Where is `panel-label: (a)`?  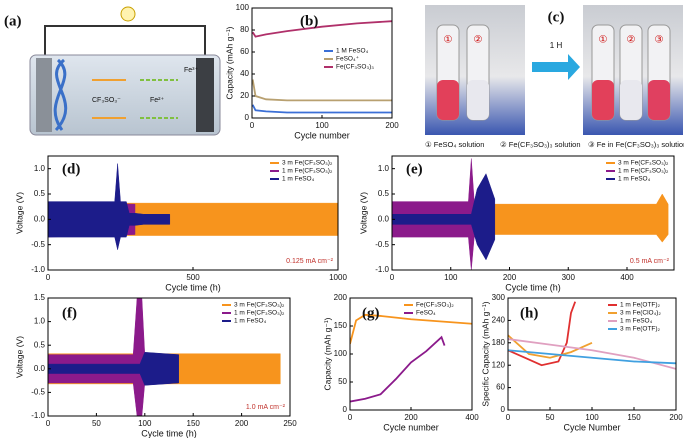 panel-label: (a) is located at coordinates (13, 21).